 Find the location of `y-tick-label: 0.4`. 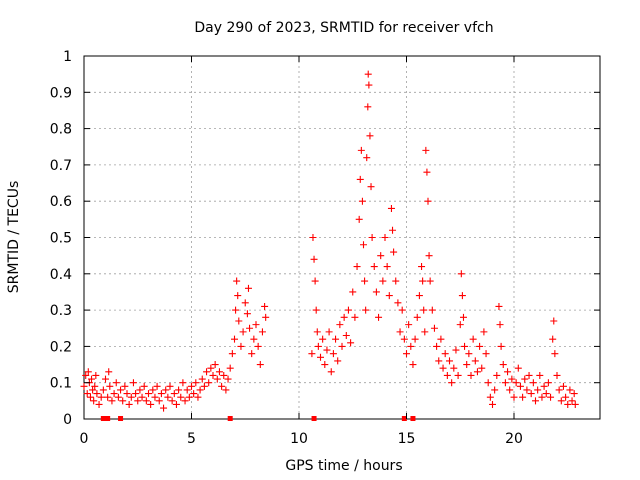

y-tick-label: 0.4 is located at coordinates (61, 275).